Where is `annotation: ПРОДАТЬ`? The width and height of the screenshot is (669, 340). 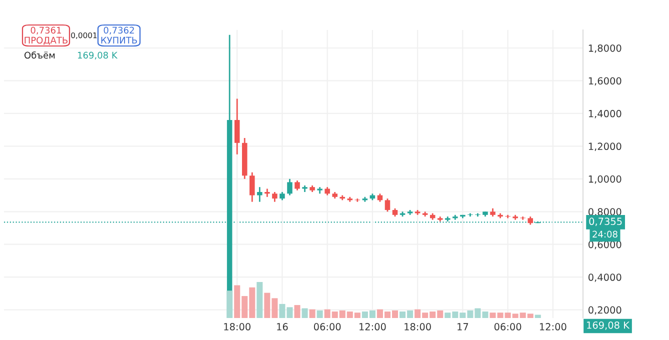
annotation: ПРОДАТЬ is located at coordinates (46, 40).